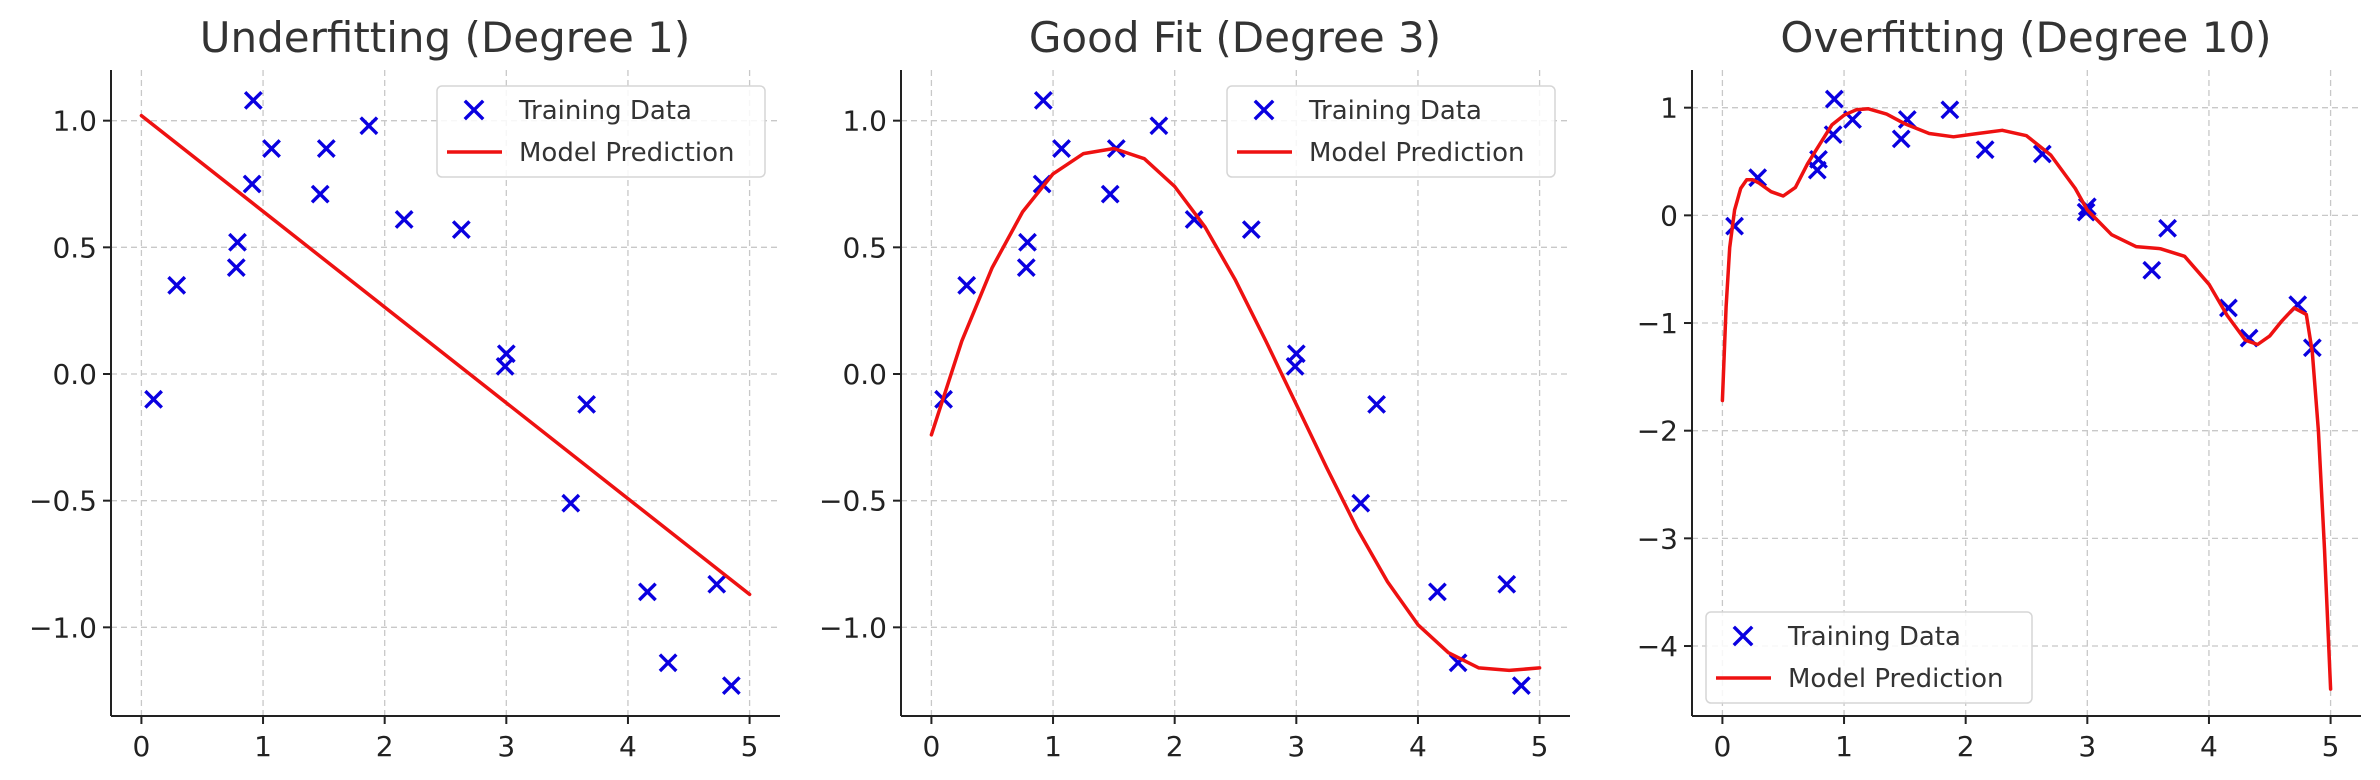 The width and height of the screenshot is (2380, 780). Describe the element at coordinates (2087, 746) in the screenshot. I see `chart-3-xtick-label-3: 3` at that location.